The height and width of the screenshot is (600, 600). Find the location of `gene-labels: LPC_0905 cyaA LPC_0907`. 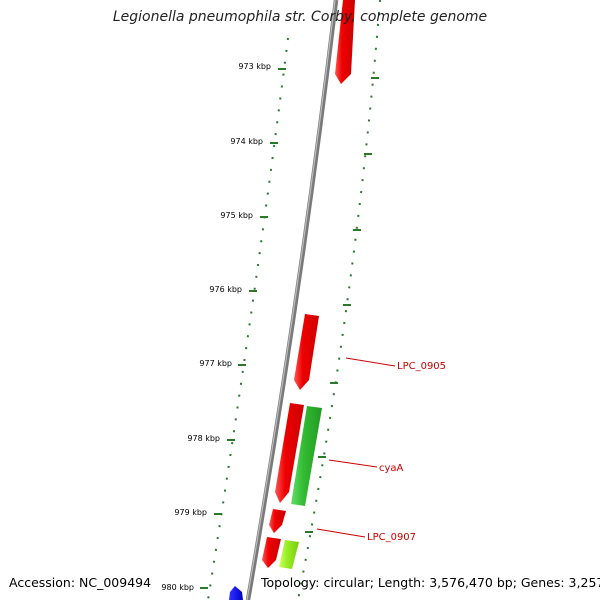

gene-labels: LPC_0905 cyaA LPC_0907 is located at coordinates (406, 452).